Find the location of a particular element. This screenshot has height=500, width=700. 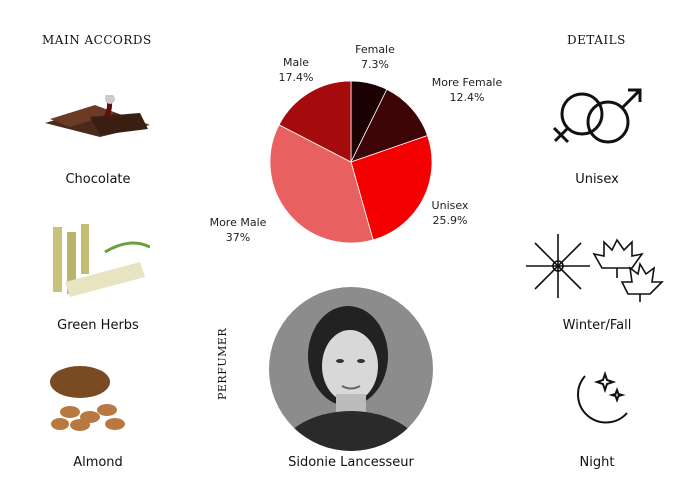

details-heading: DETAILS is located at coordinates (596, 40).